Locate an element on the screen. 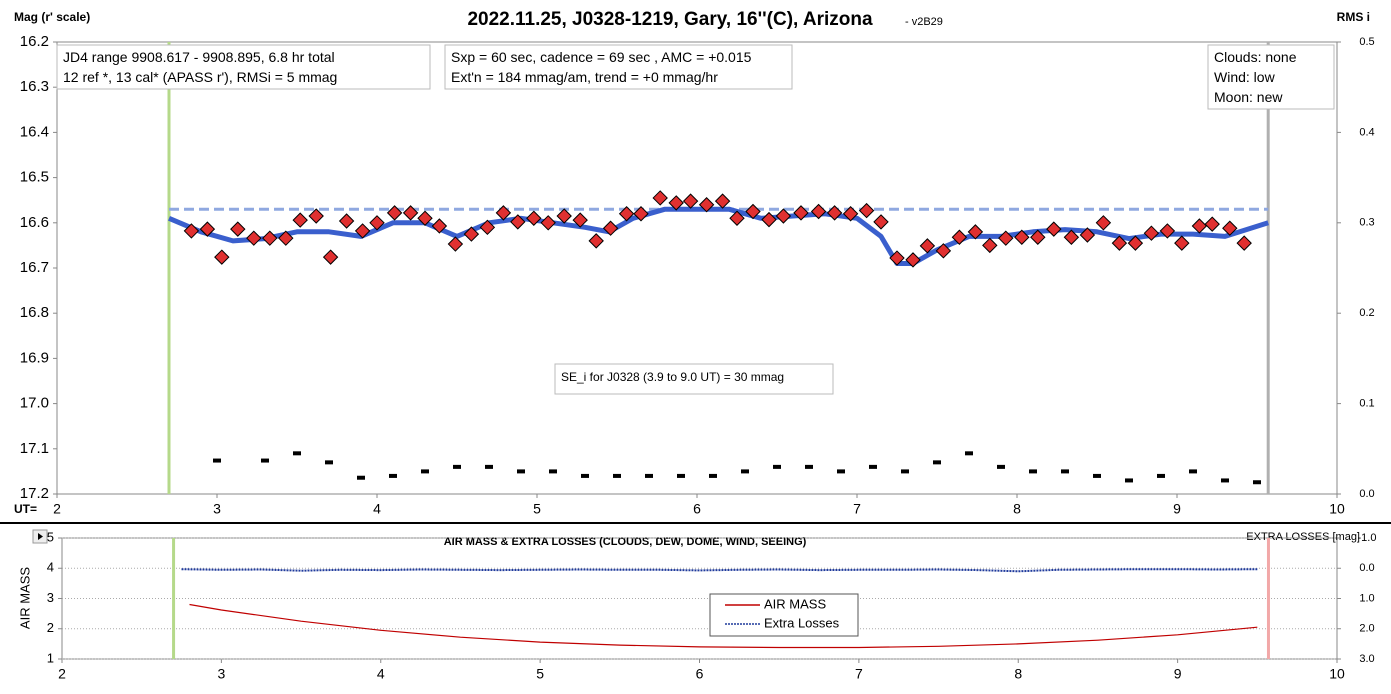  y-tick-label: 17.2 is located at coordinates (34, 493).